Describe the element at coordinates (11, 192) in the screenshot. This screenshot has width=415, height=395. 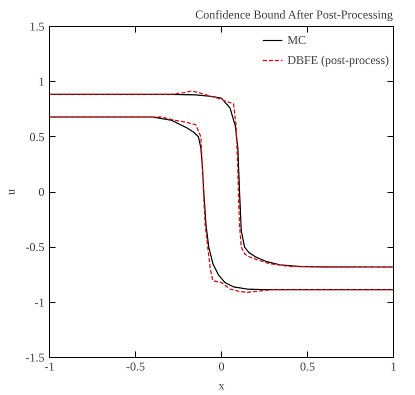
I see `y-axis-title: u` at that location.